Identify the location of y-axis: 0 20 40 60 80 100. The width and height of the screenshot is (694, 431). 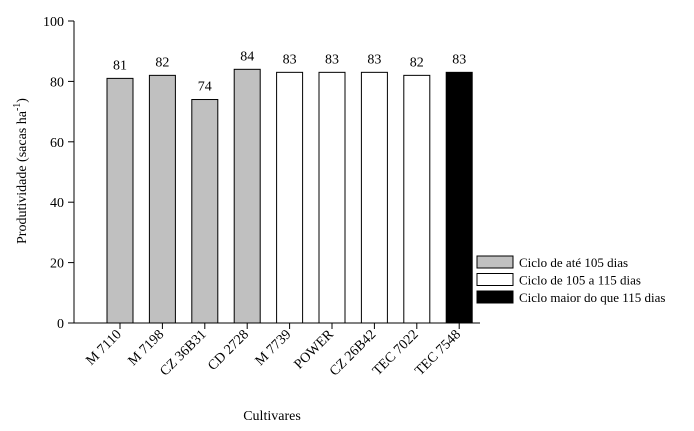
(59, 173).